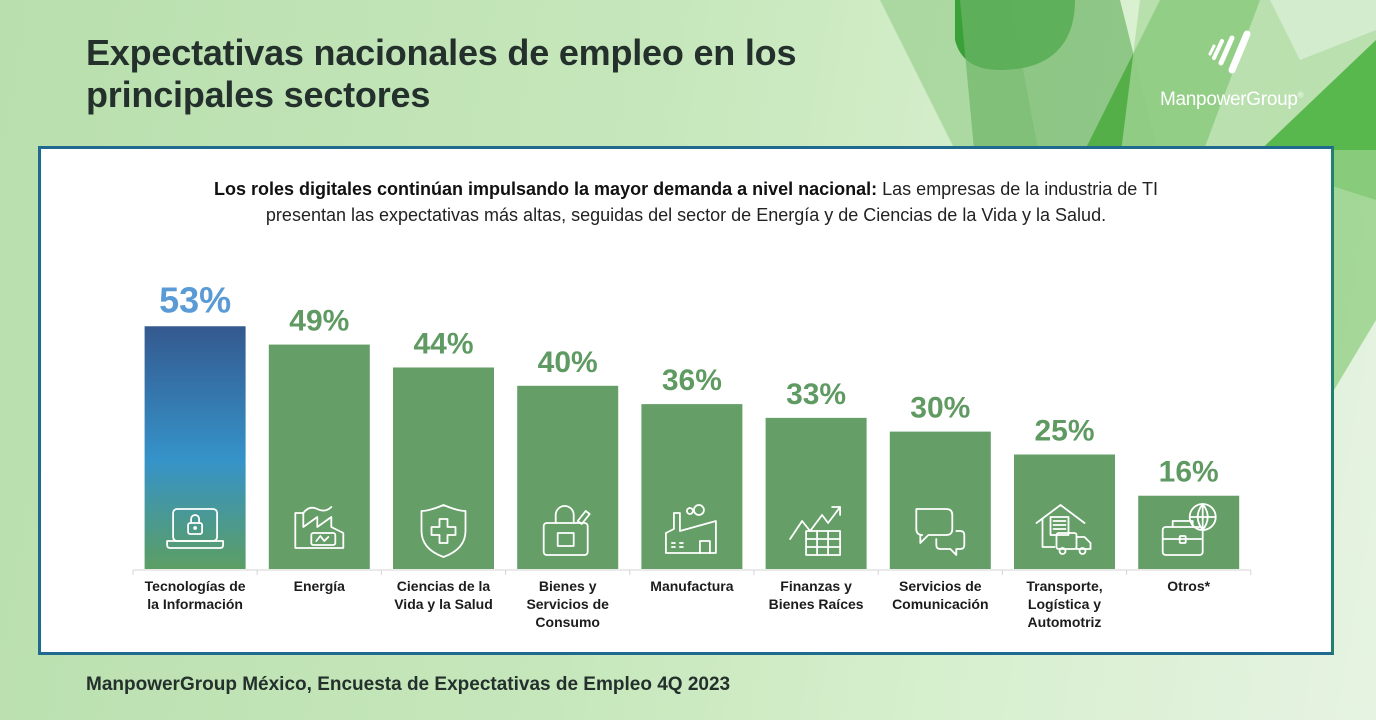 Image resolution: width=1376 pixels, height=720 pixels. What do you see at coordinates (1064, 431) in the screenshot?
I see `value-label: 25%` at bounding box center [1064, 431].